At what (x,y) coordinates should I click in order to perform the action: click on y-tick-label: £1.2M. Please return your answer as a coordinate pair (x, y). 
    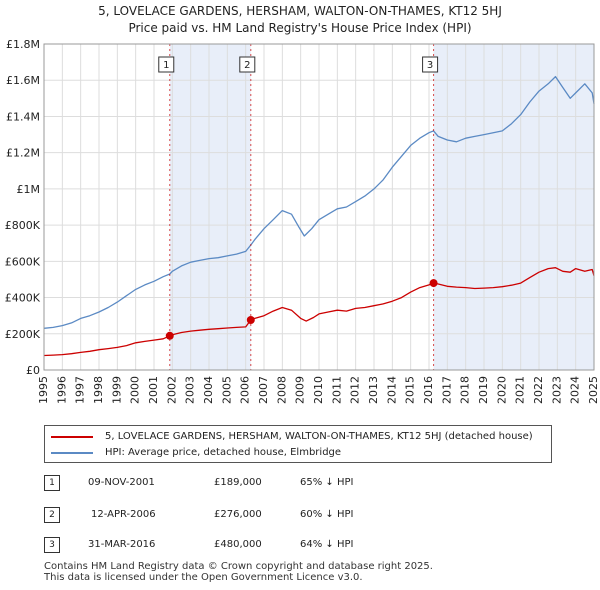
    Looking at the image, I should click on (23, 153).